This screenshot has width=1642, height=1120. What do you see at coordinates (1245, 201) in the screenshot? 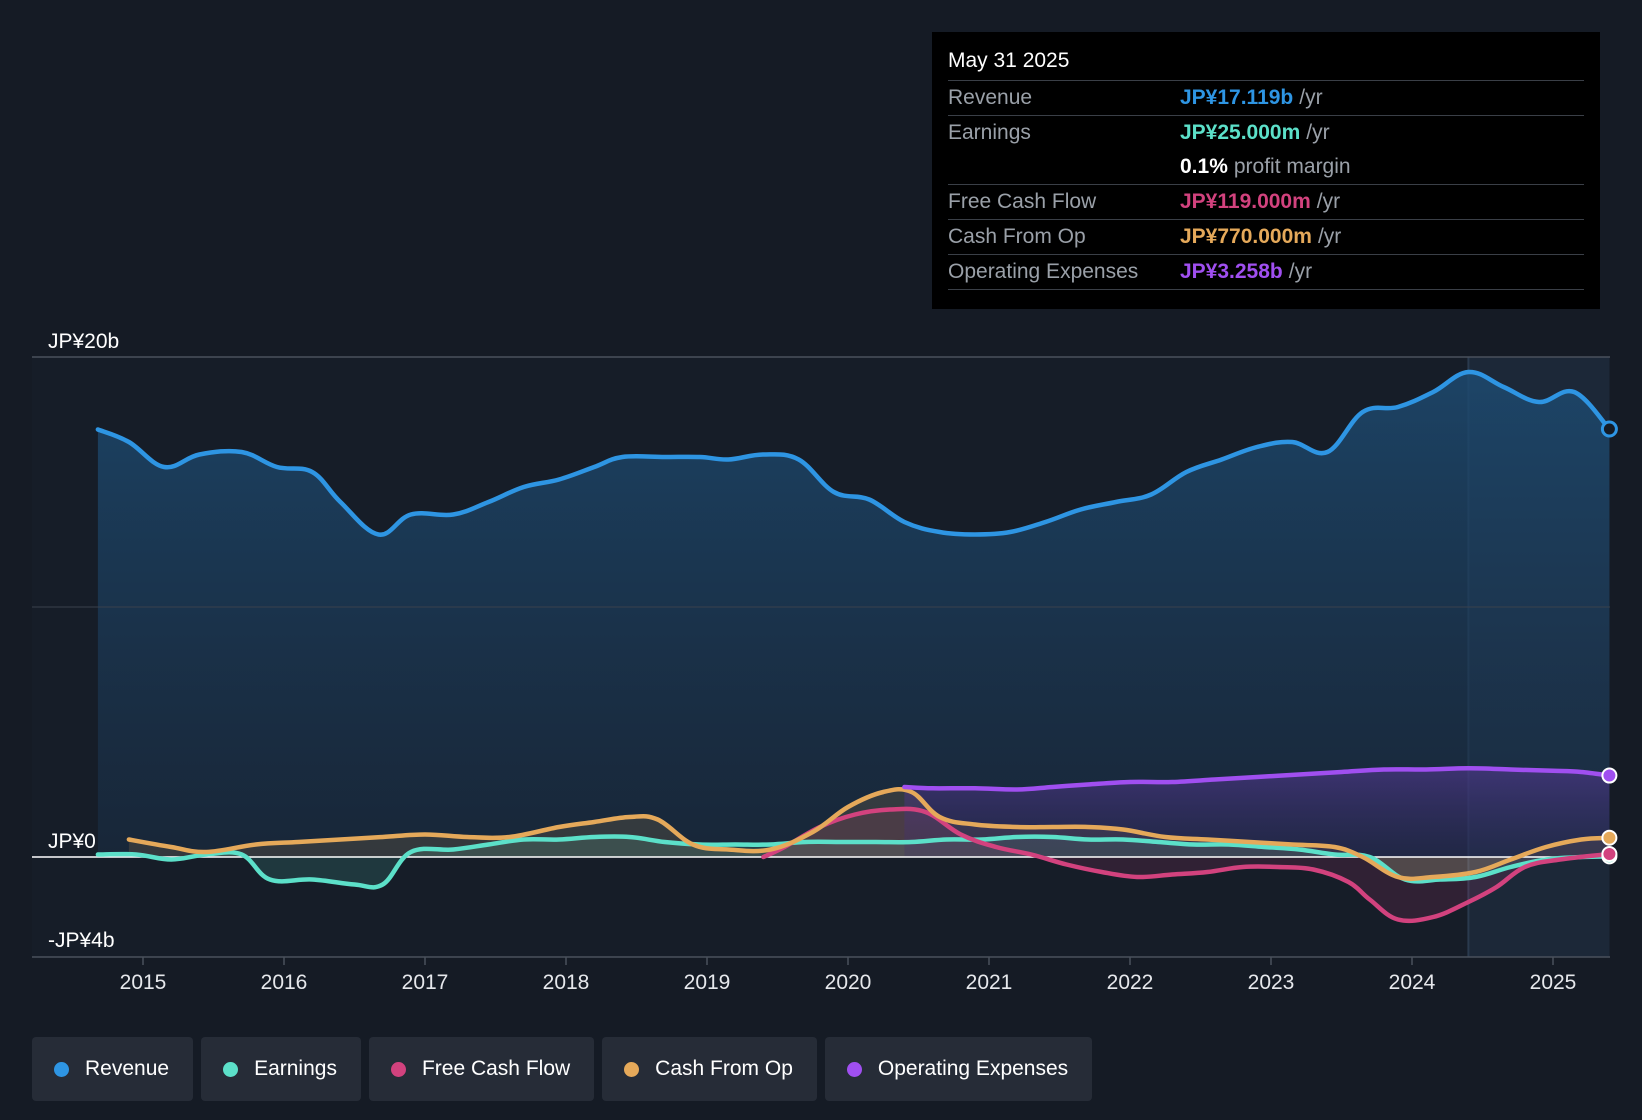
I see `tooltip-row-value: JP¥119.000m` at bounding box center [1245, 201].